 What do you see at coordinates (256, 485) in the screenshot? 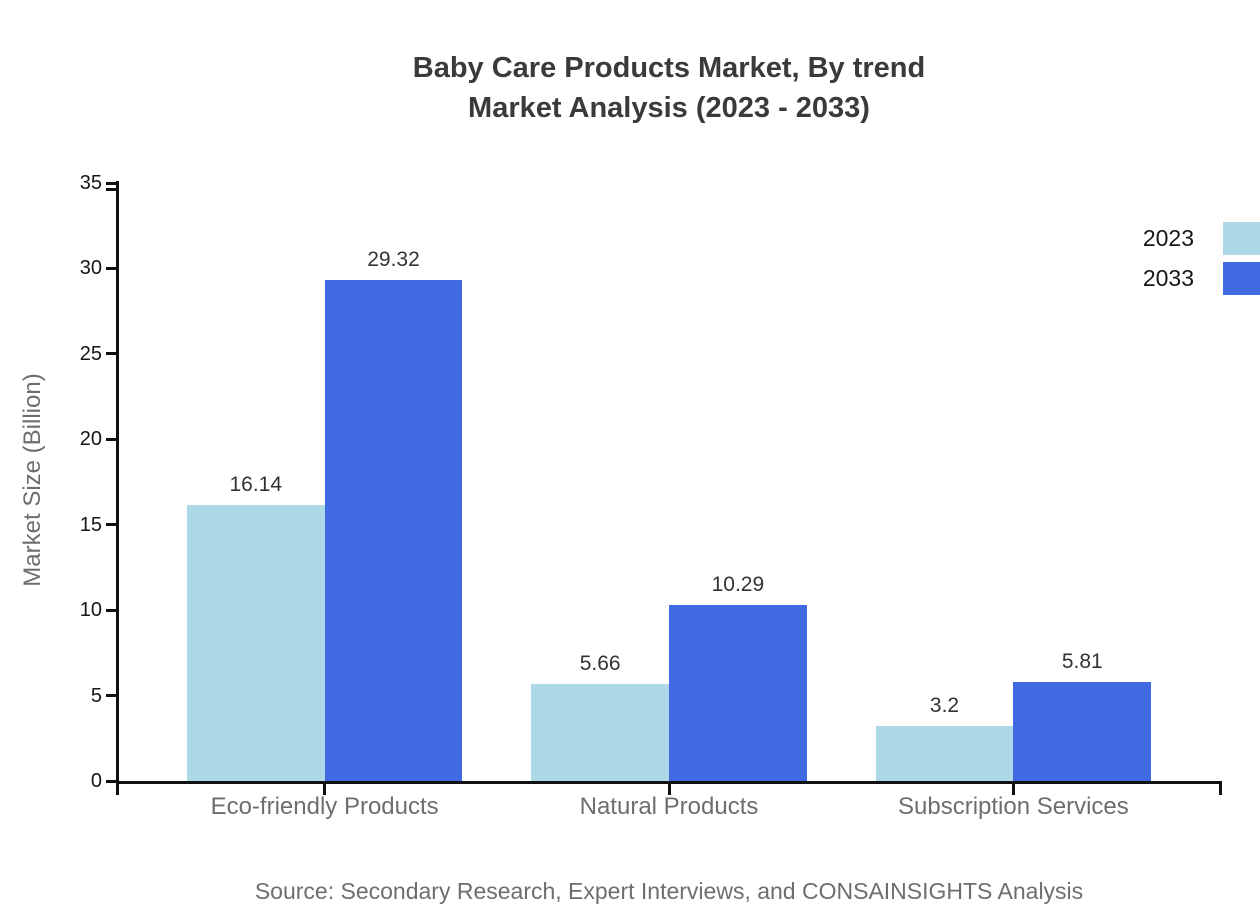
I see `value-label-2023-eco-friendly-products: 16.14` at bounding box center [256, 485].